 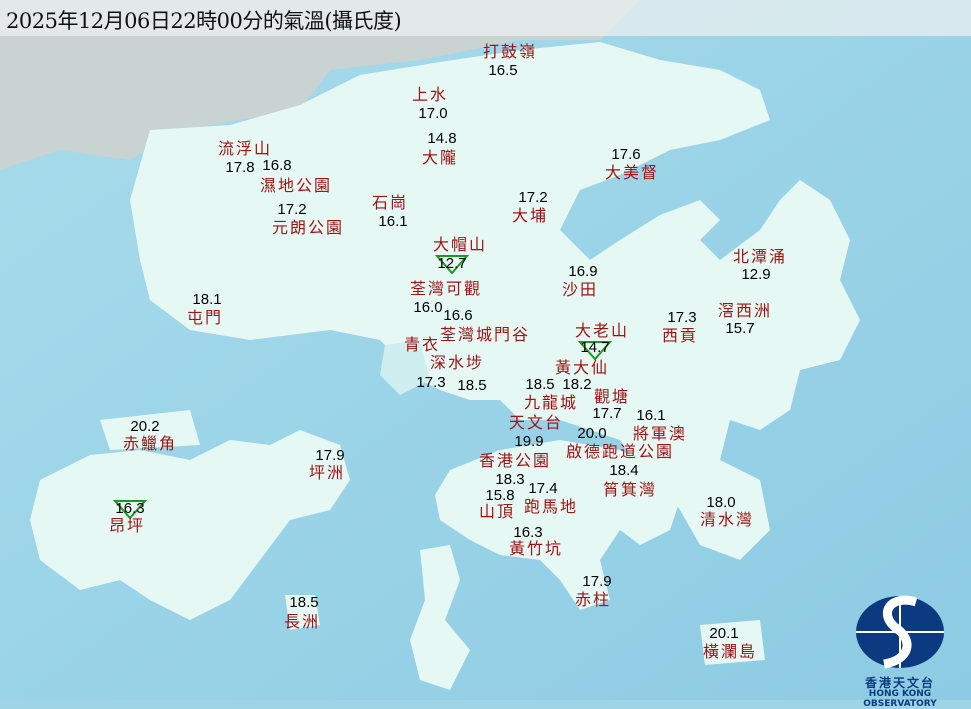 What do you see at coordinates (485, 18) in the screenshot?
I see `title-bar: 2025年12月06日22時00分的氣溫(攝氏度)` at bounding box center [485, 18].